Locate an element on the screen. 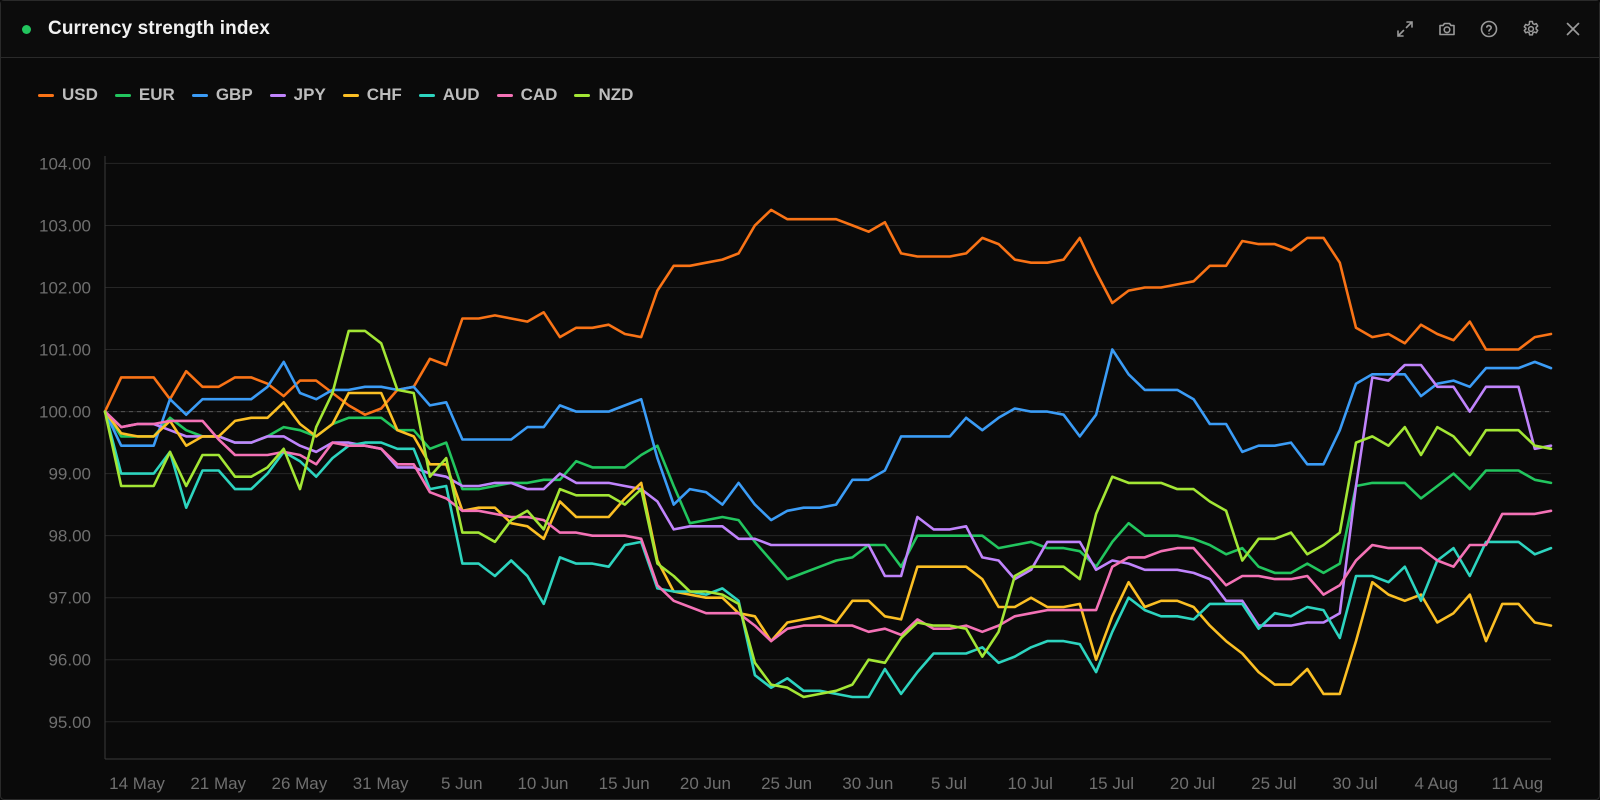  legend-label: EUR is located at coordinates (156, 94).